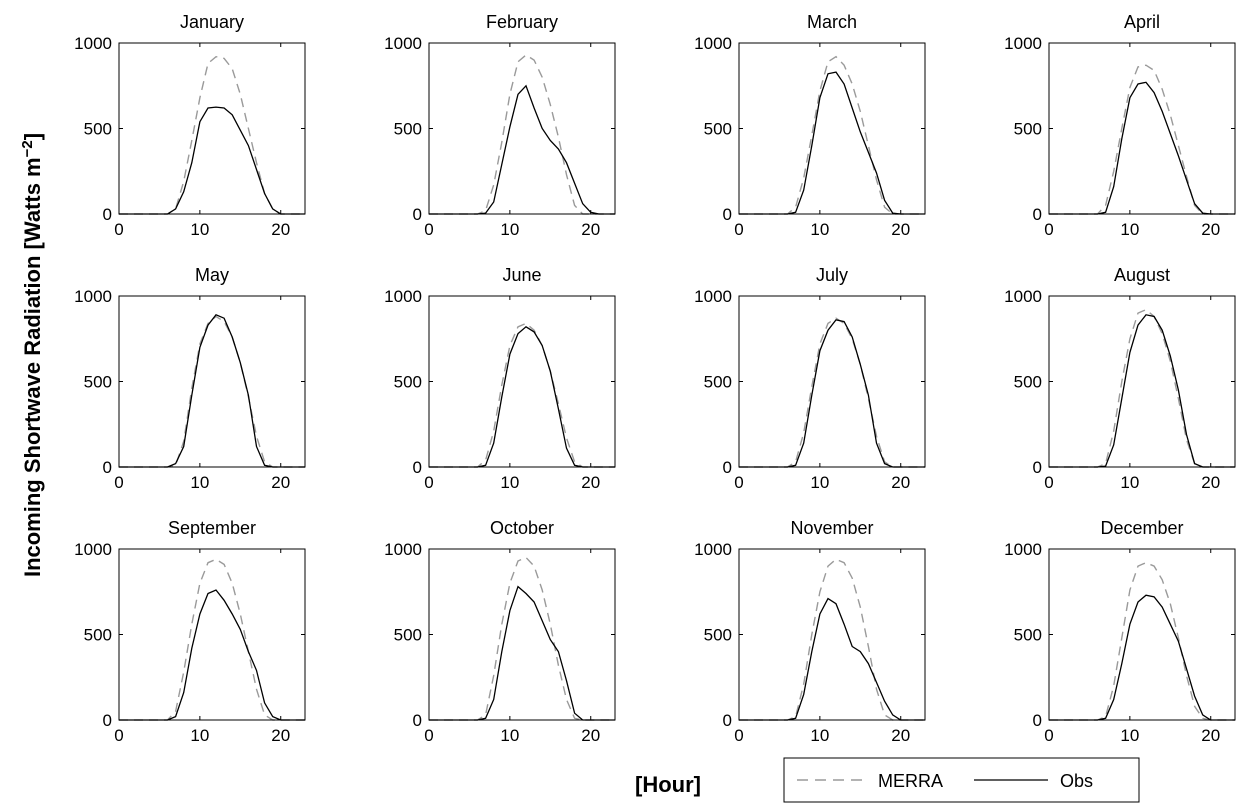 This screenshot has width=1236, height=804. Describe the element at coordinates (831, 528) in the screenshot. I see `panel-title: November` at that location.